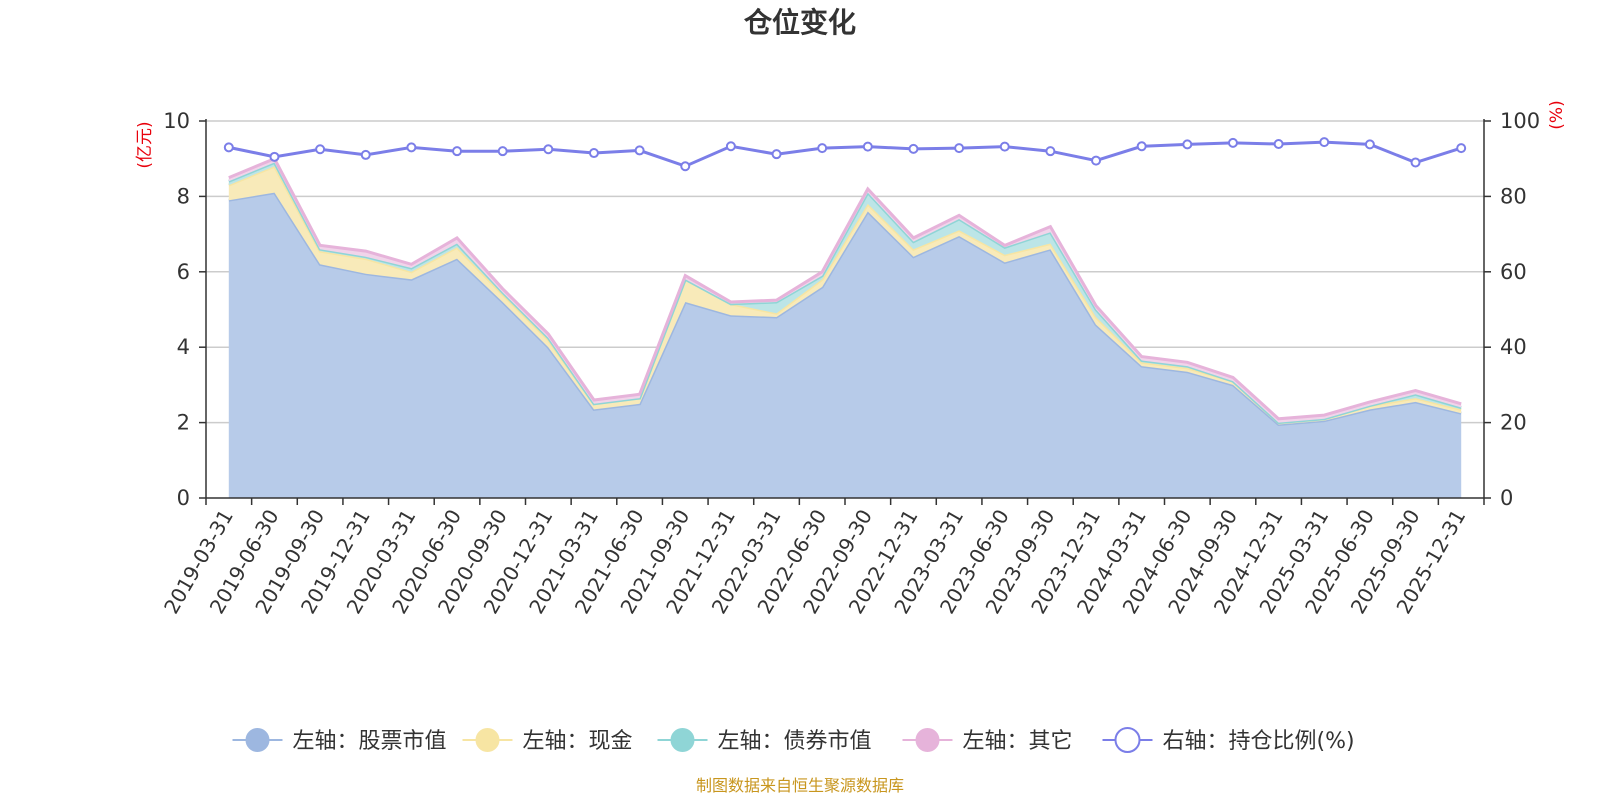 The image size is (1600, 800). Describe the element at coordinates (183, 196) in the screenshot. I see `left-y-tick-label: 8` at that location.